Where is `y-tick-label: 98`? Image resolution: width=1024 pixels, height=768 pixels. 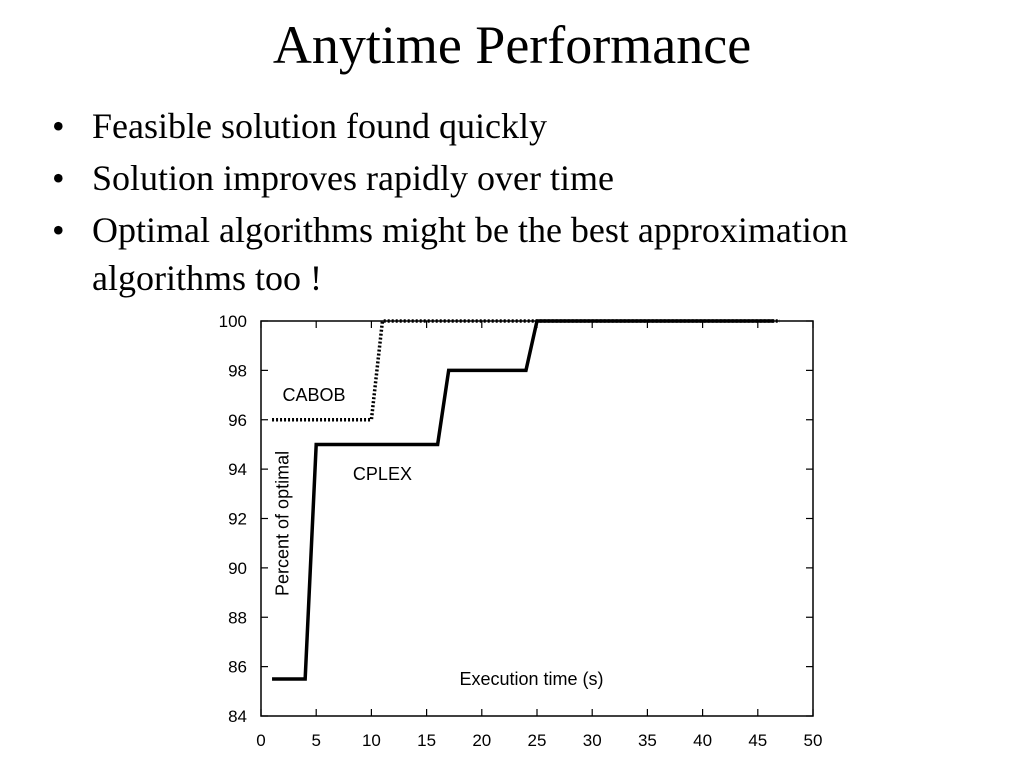 y-tick-label: 98 is located at coordinates (237, 370).